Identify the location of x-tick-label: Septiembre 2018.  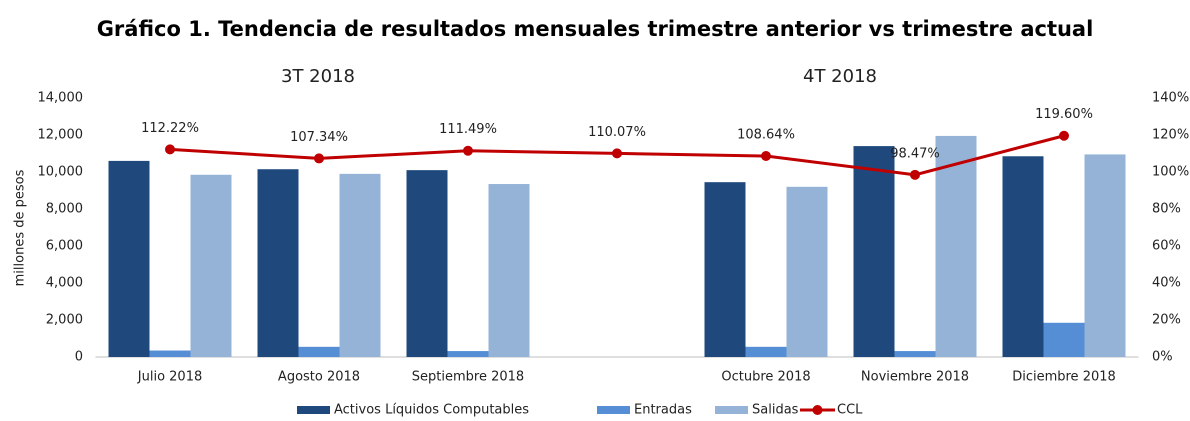
(468, 377).